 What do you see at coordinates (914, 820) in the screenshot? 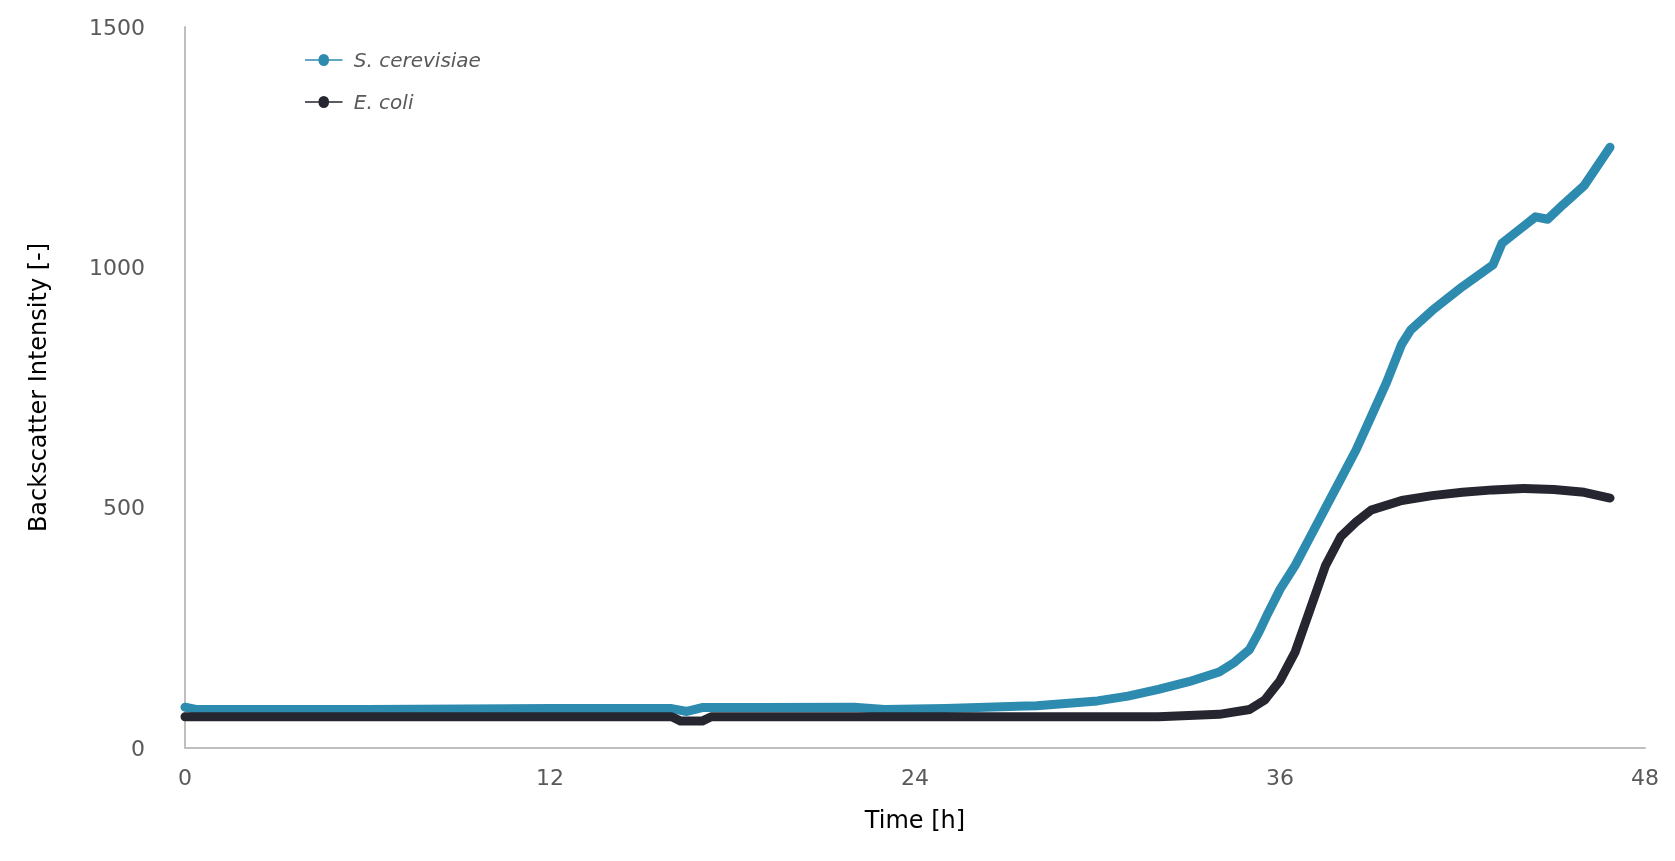
I see `x-axis-title: Time [h]` at bounding box center [914, 820].